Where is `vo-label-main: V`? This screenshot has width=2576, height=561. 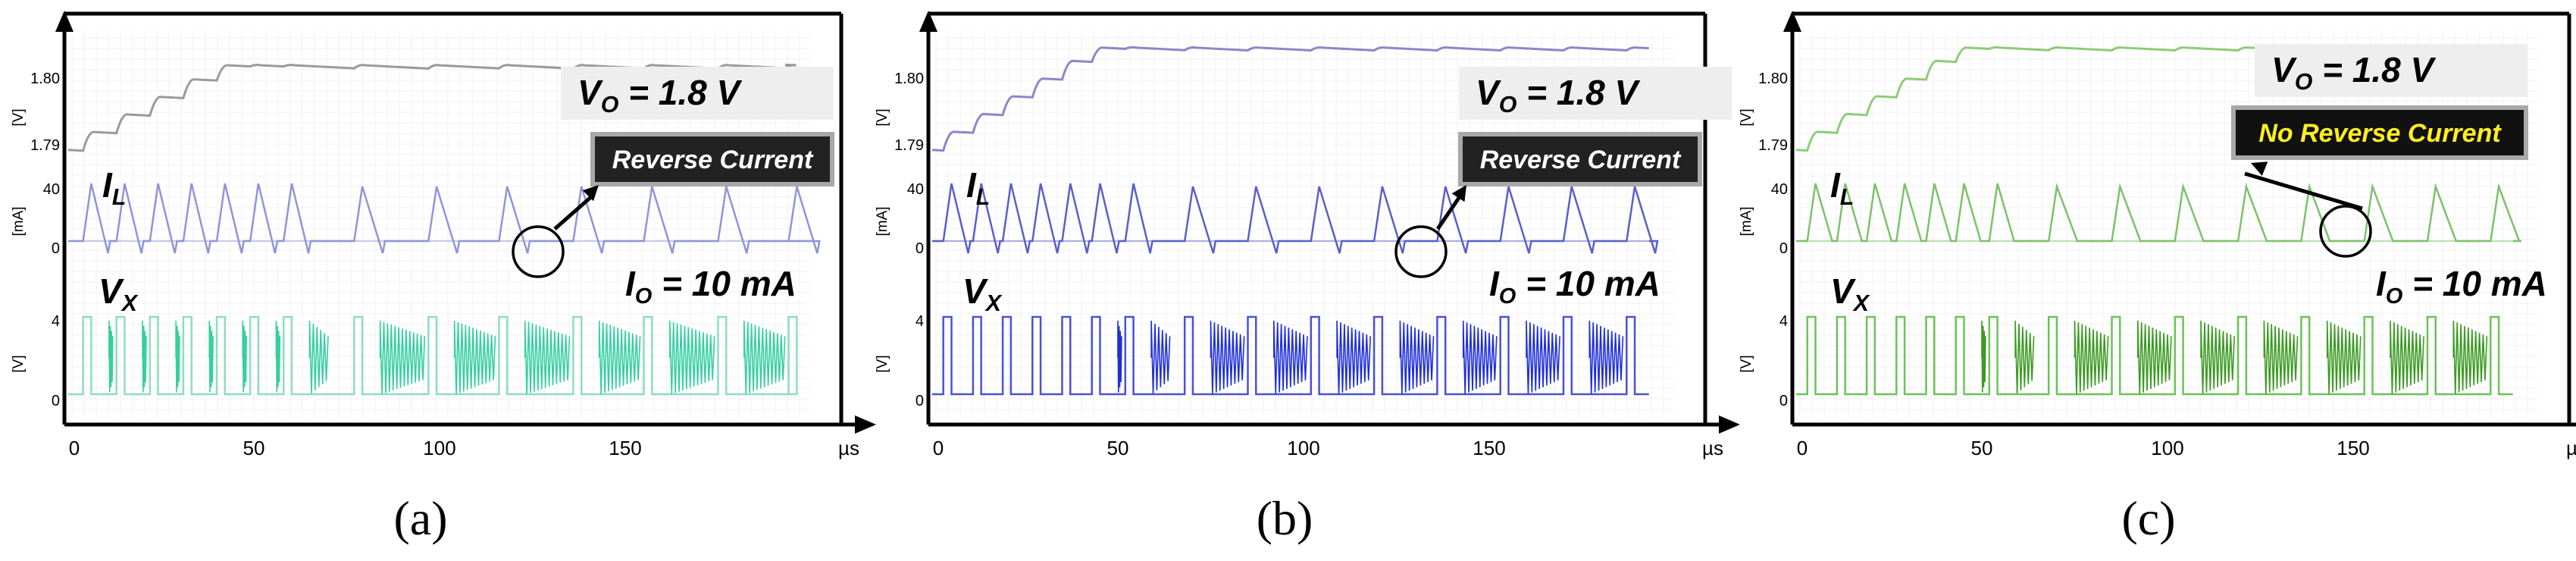 vo-label-main: V is located at coordinates (1488, 92).